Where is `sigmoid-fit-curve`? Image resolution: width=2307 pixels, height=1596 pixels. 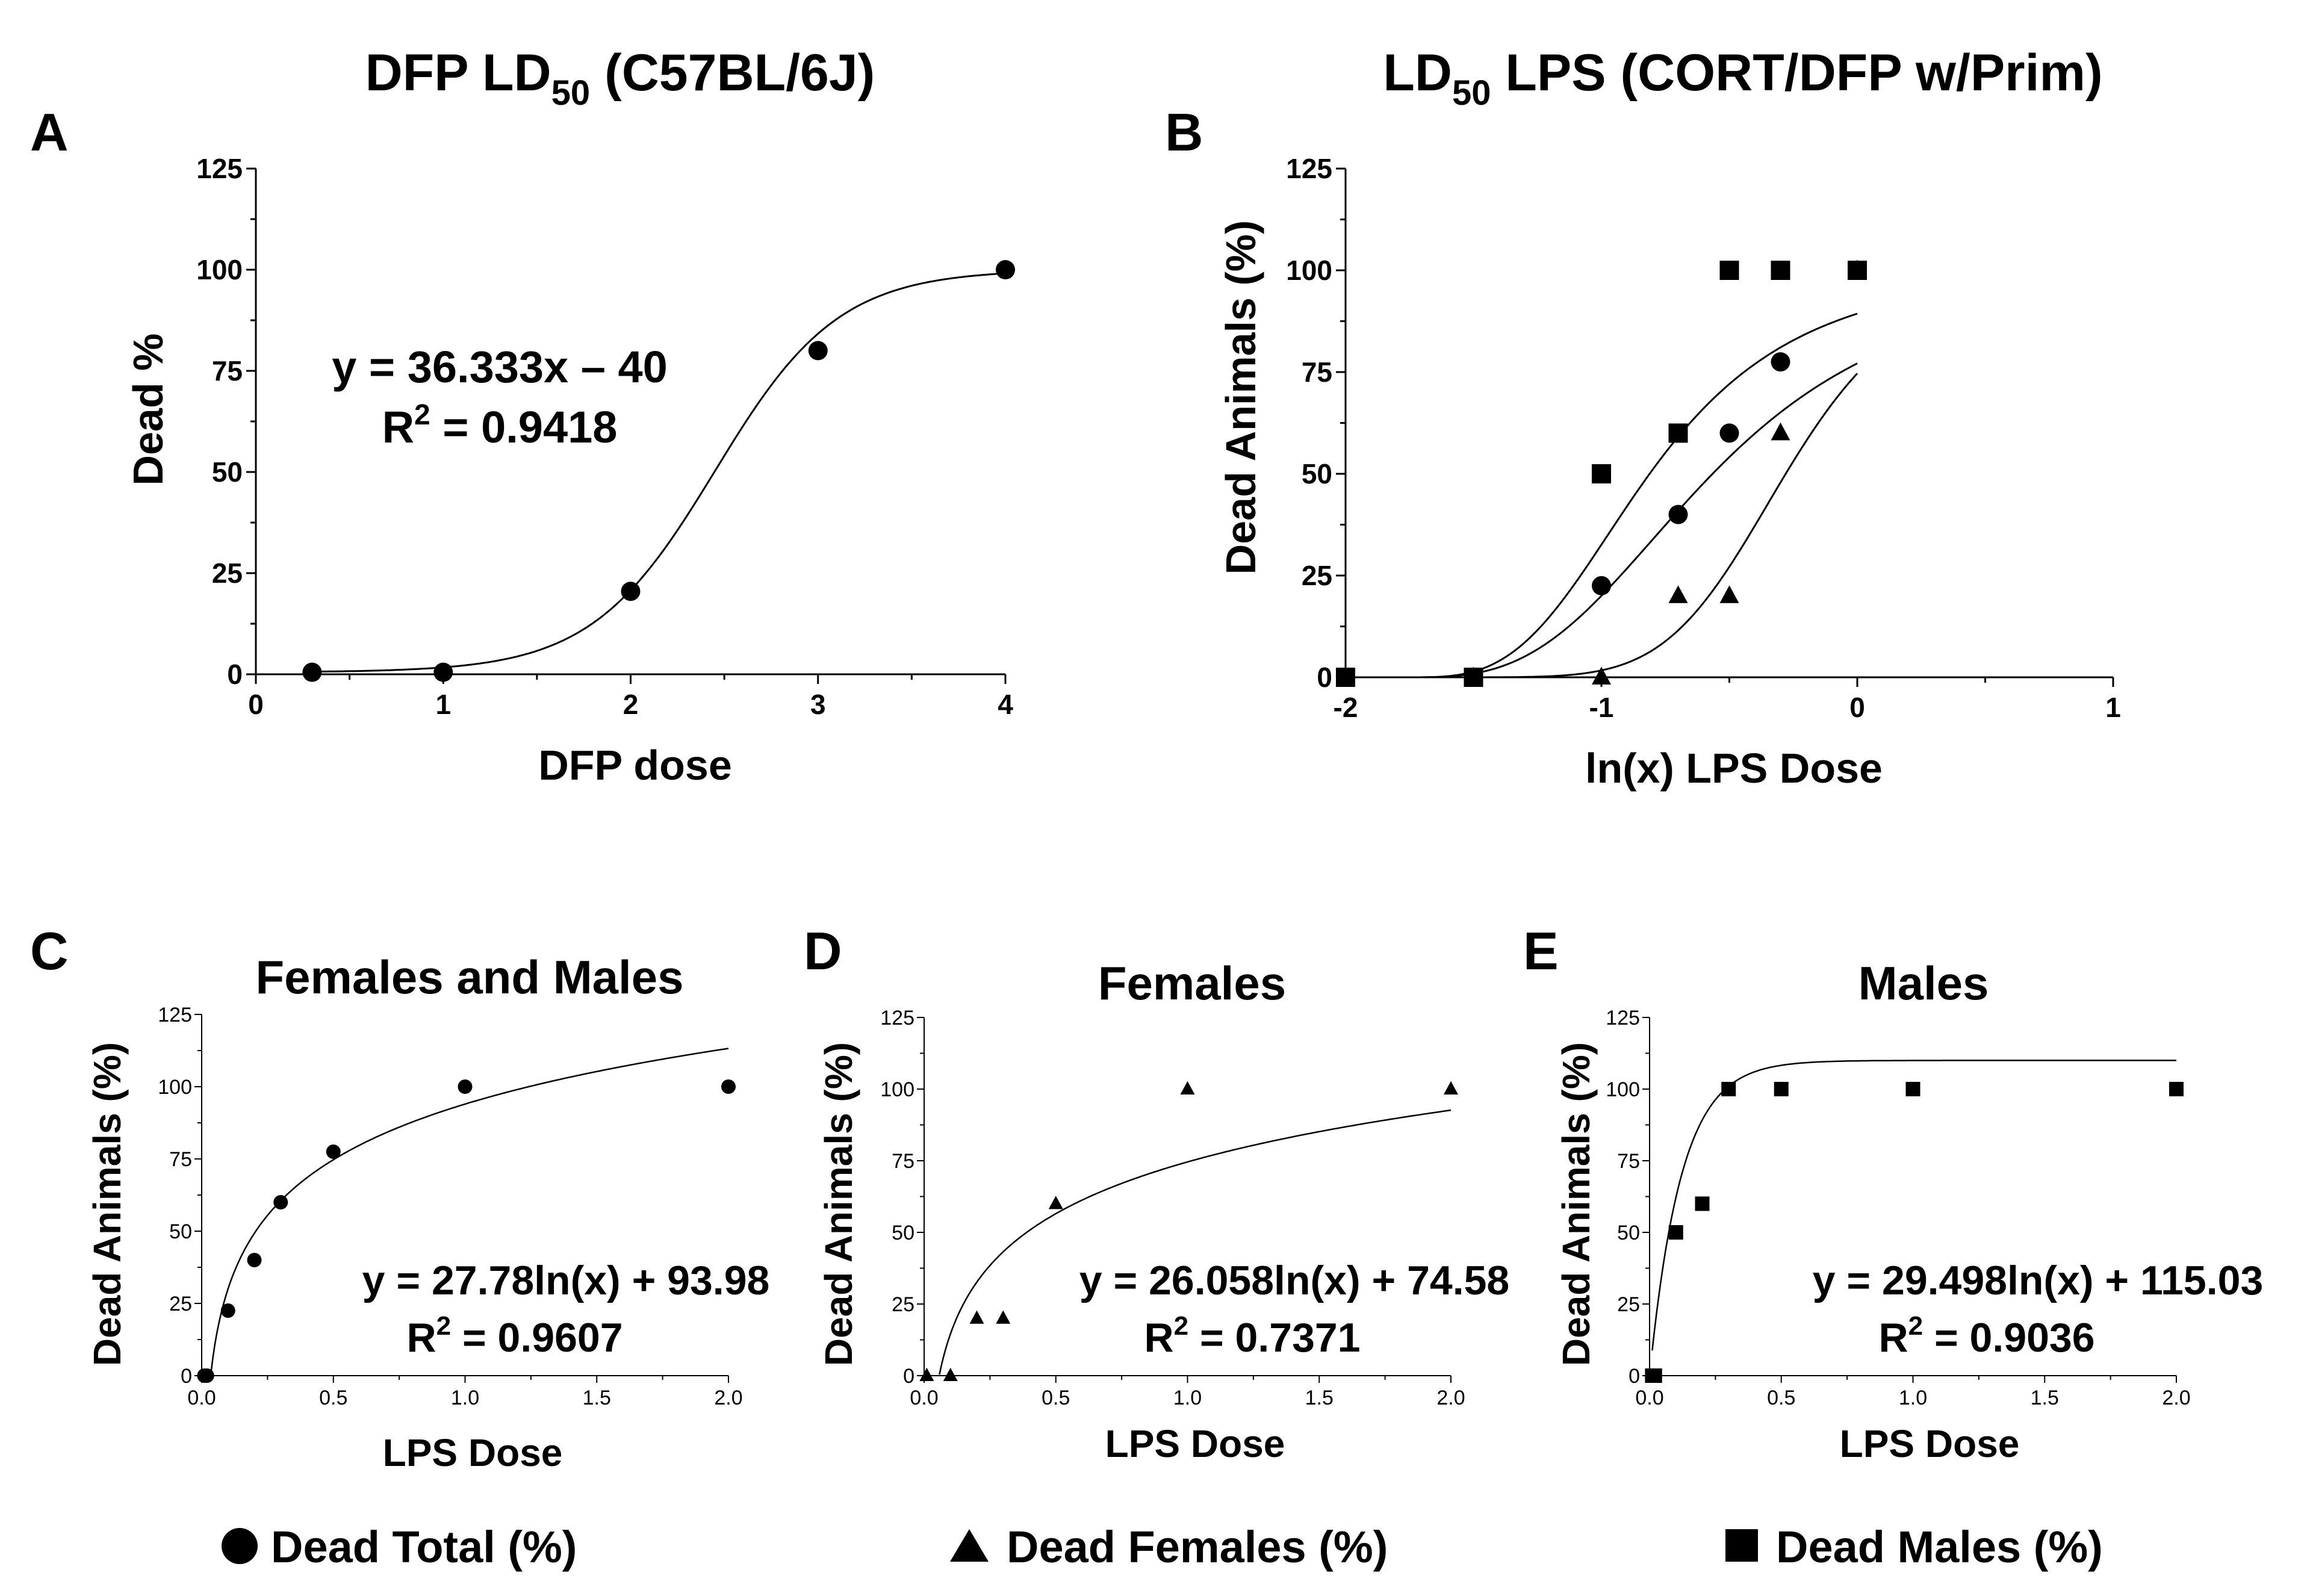
sigmoid-fit-curve is located at coordinates (659, 472).